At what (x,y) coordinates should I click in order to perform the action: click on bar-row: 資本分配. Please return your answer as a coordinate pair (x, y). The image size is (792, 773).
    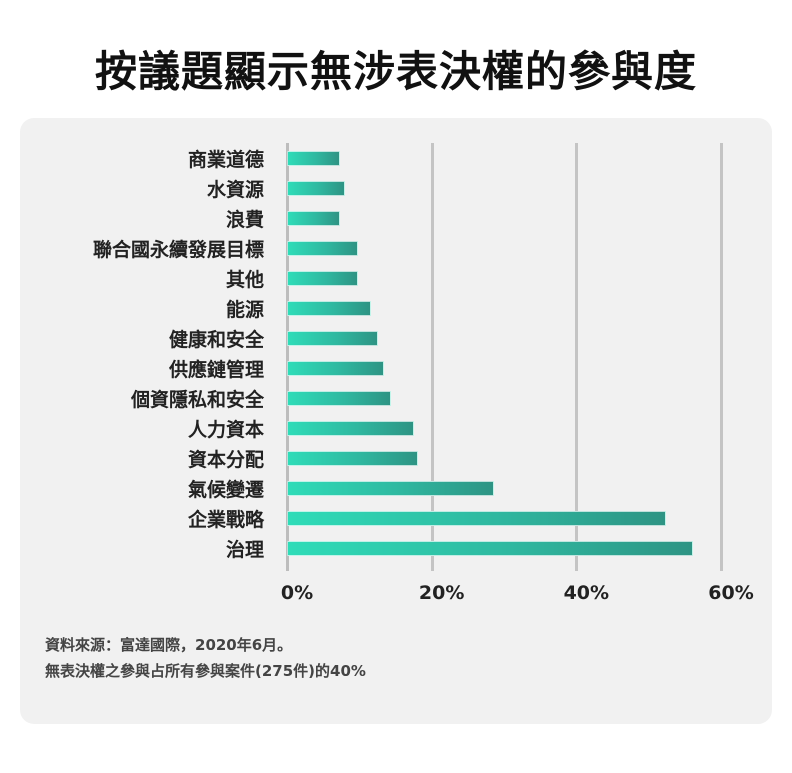
    Looking at the image, I should click on (396, 460).